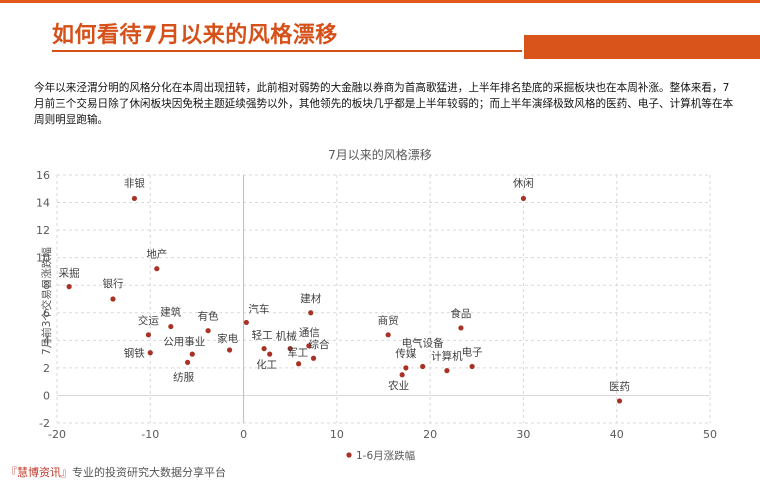 Image resolution: width=760 pixels, height=480 pixels. Describe the element at coordinates (447, 356) in the screenshot. I see `point-label: 计算机` at that location.